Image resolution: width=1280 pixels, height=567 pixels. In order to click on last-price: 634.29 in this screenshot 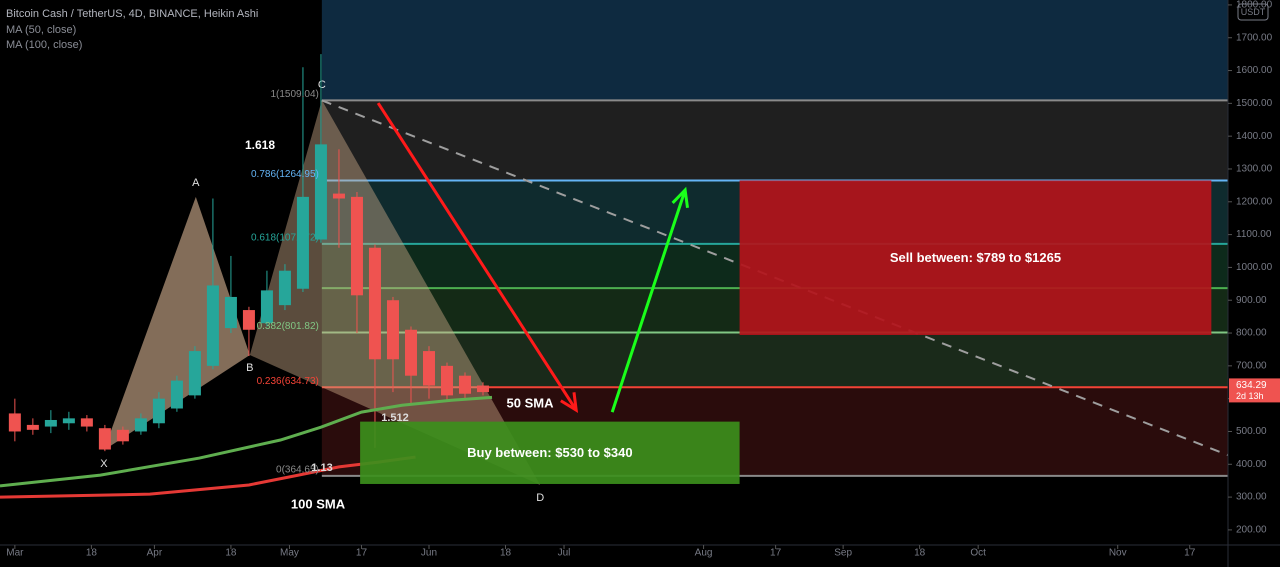, I will do `click(1251, 385)`.